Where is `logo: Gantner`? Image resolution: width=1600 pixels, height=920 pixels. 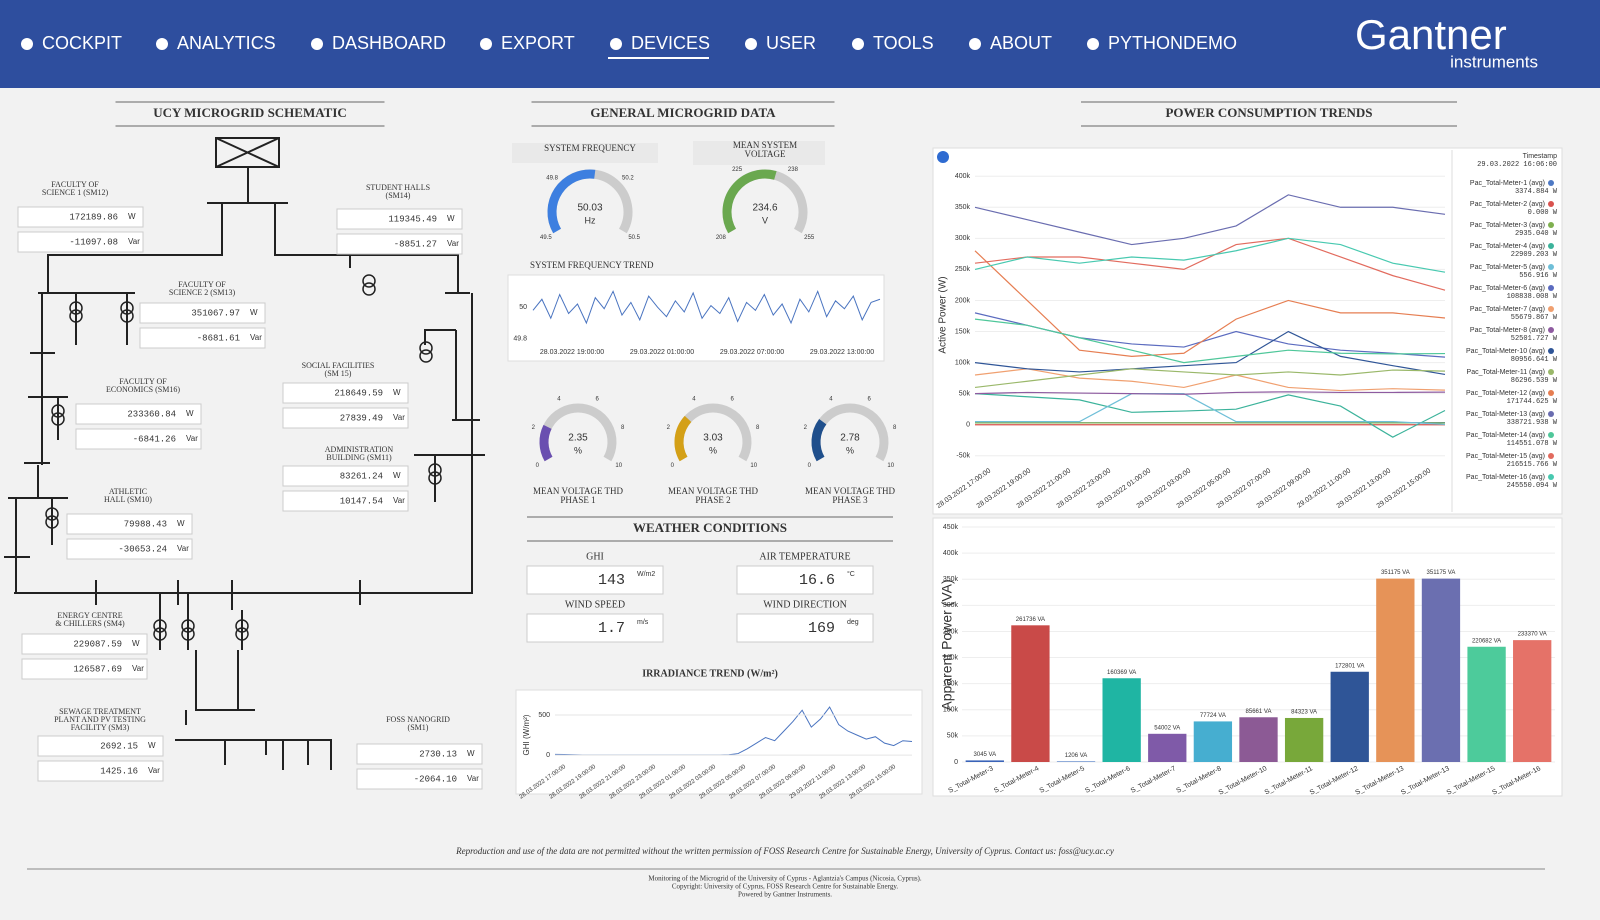 logo: Gantner is located at coordinates (1431, 34).